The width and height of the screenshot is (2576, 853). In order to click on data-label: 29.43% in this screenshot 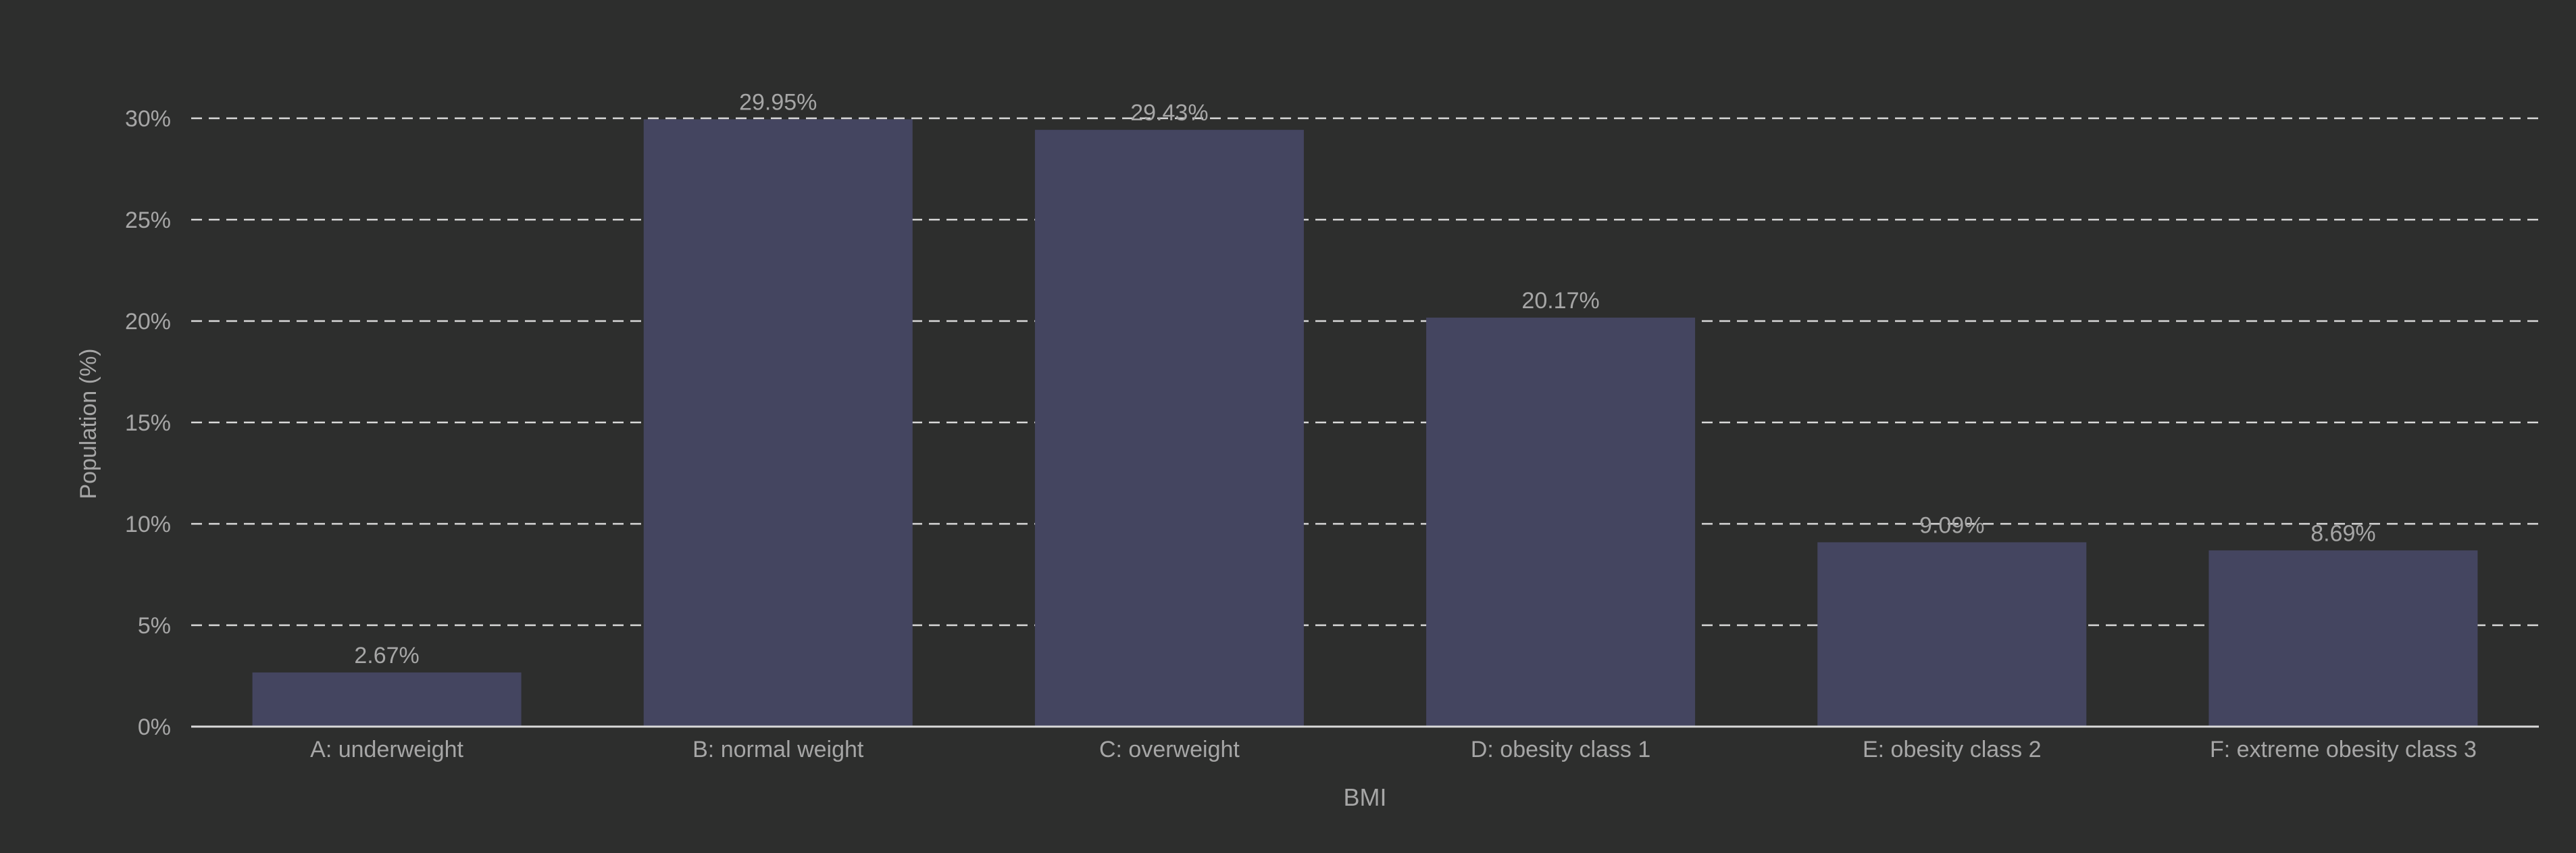, I will do `click(1169, 113)`.